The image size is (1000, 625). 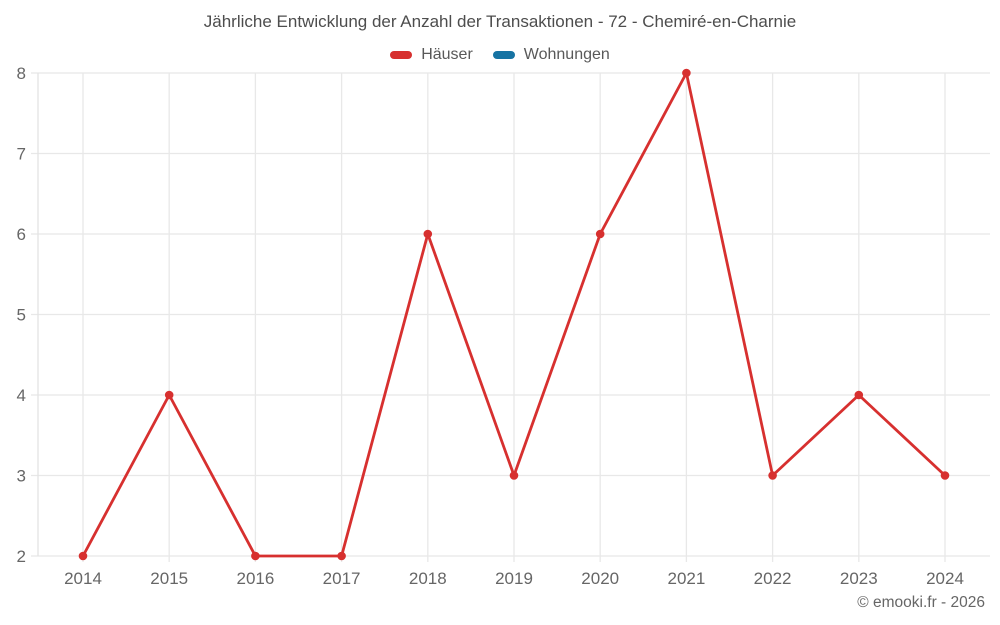 What do you see at coordinates (772, 475) in the screenshot?
I see `data-point-haeuser-2022` at bounding box center [772, 475].